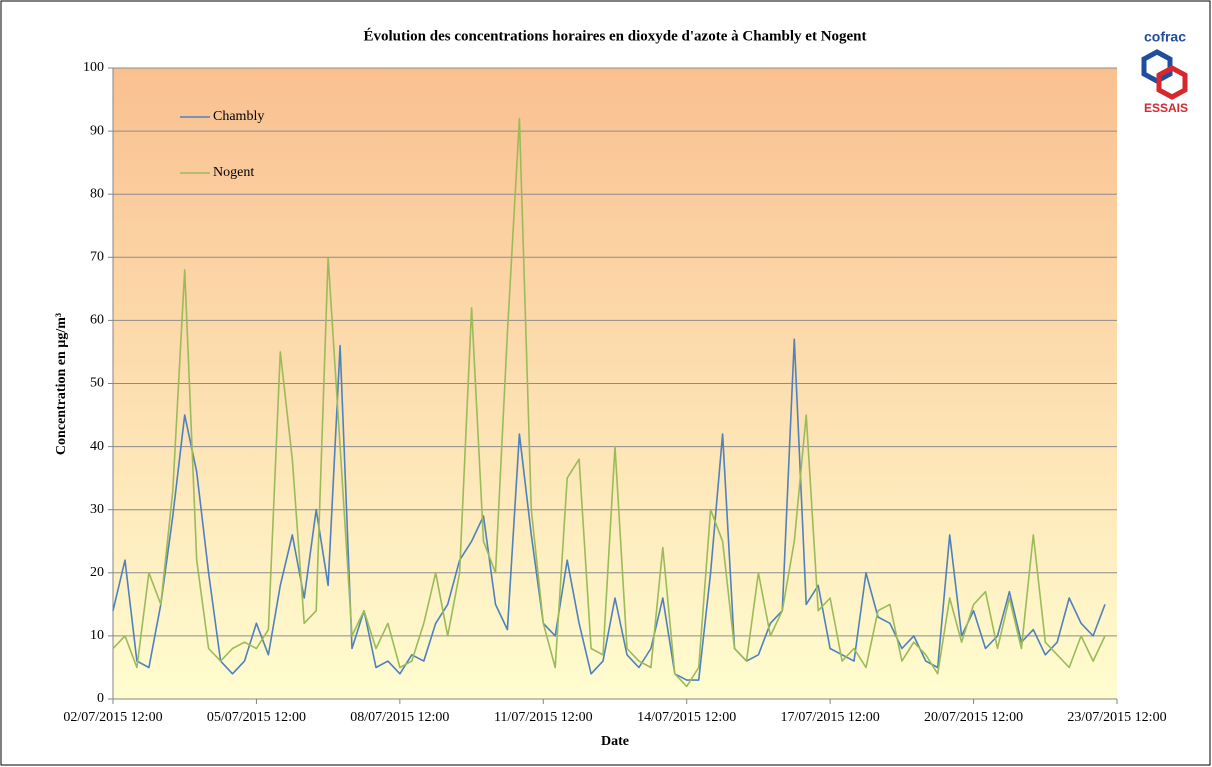 The height and width of the screenshot is (767, 1212). I want to click on x-axis-label: Date, so click(615, 741).